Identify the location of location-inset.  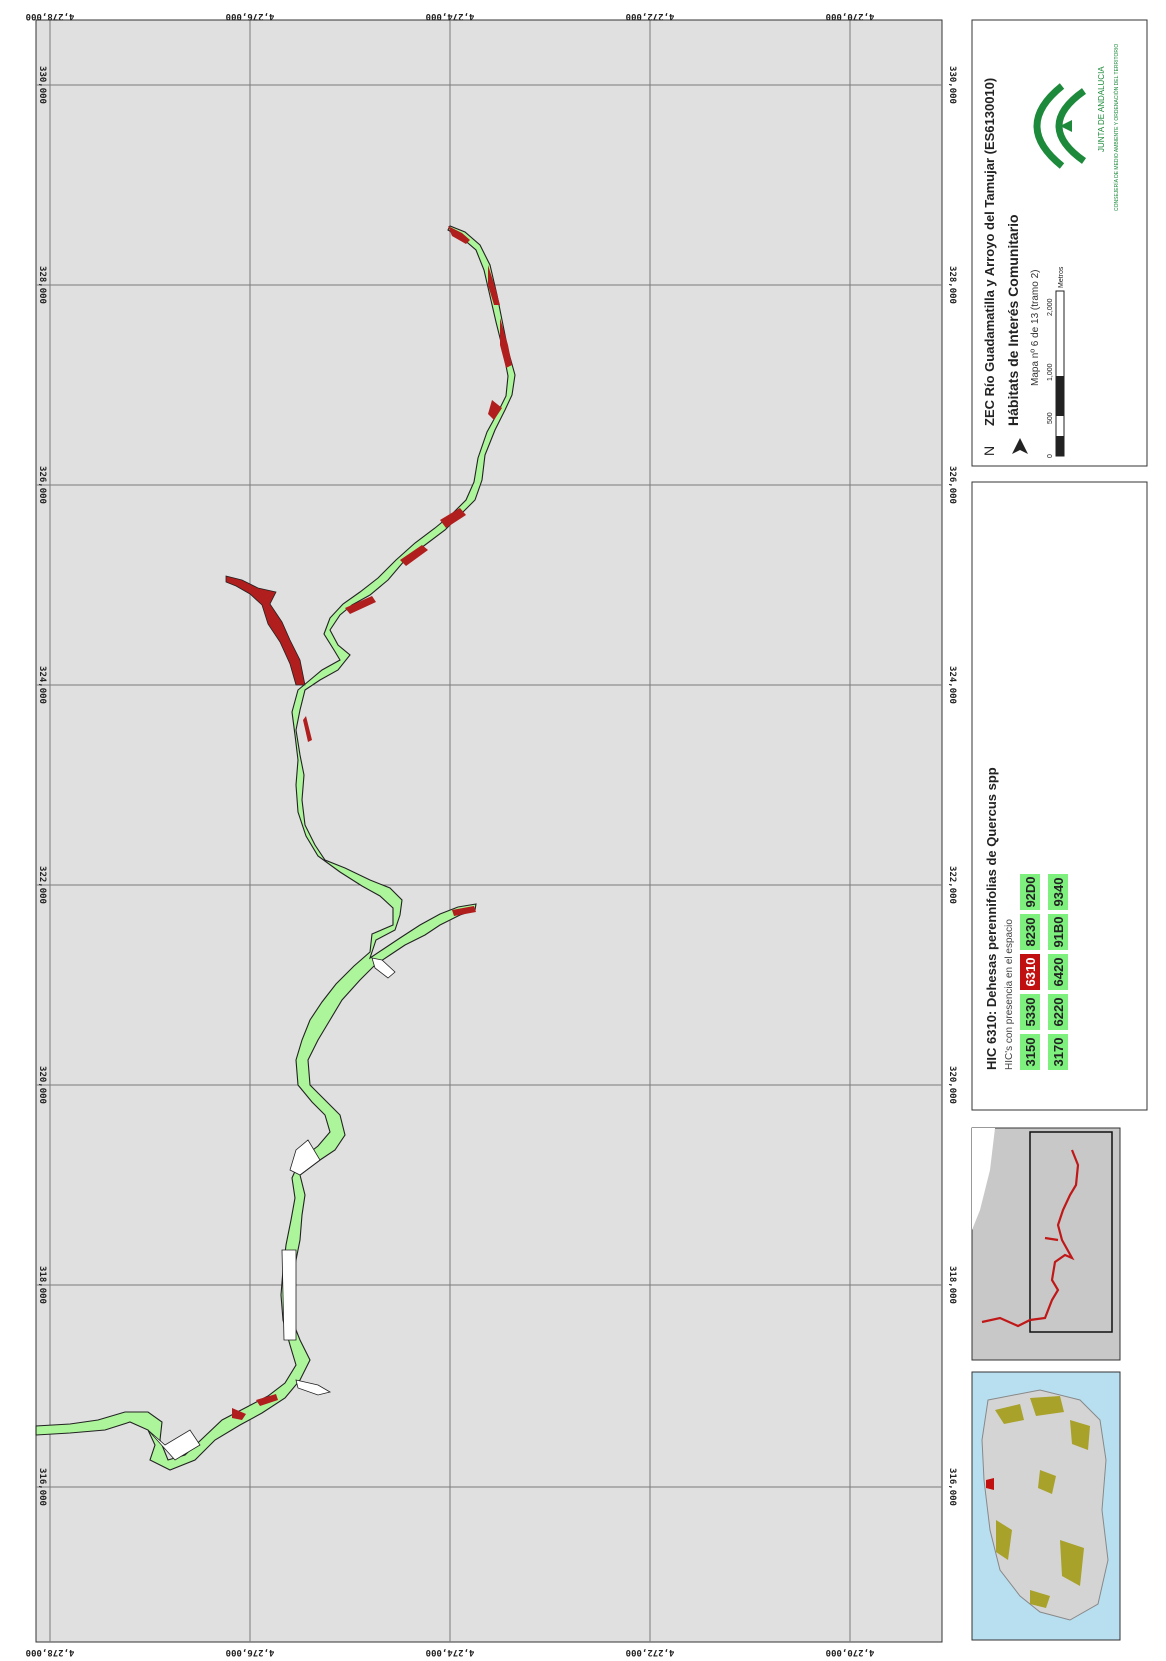
(1046, 1506).